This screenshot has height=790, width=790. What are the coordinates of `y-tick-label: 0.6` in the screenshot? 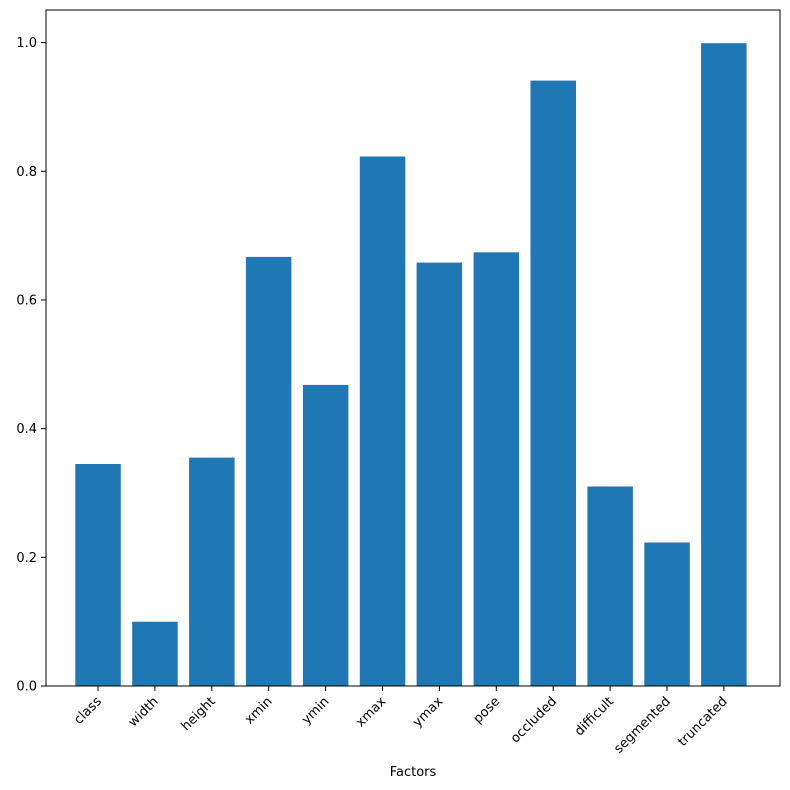 It's located at (26, 300).